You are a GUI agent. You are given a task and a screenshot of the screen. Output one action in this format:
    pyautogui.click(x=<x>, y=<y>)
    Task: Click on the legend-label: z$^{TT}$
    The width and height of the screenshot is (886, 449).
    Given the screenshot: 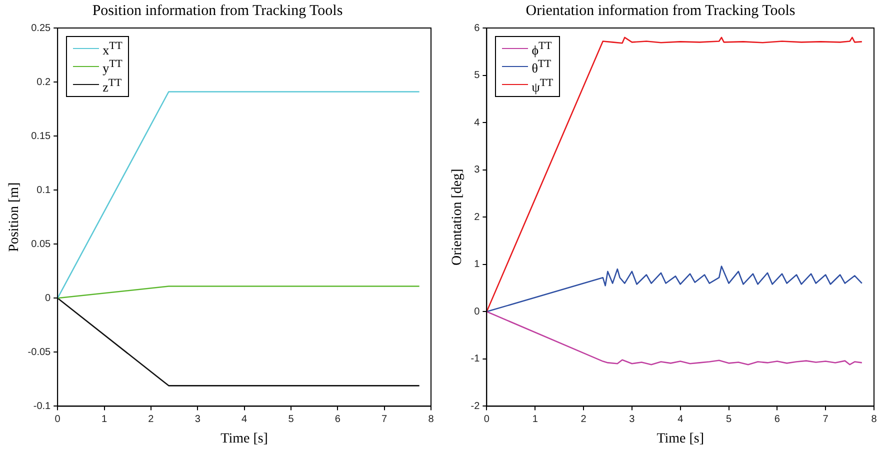 What is the action you would take?
    pyautogui.click(x=112, y=85)
    